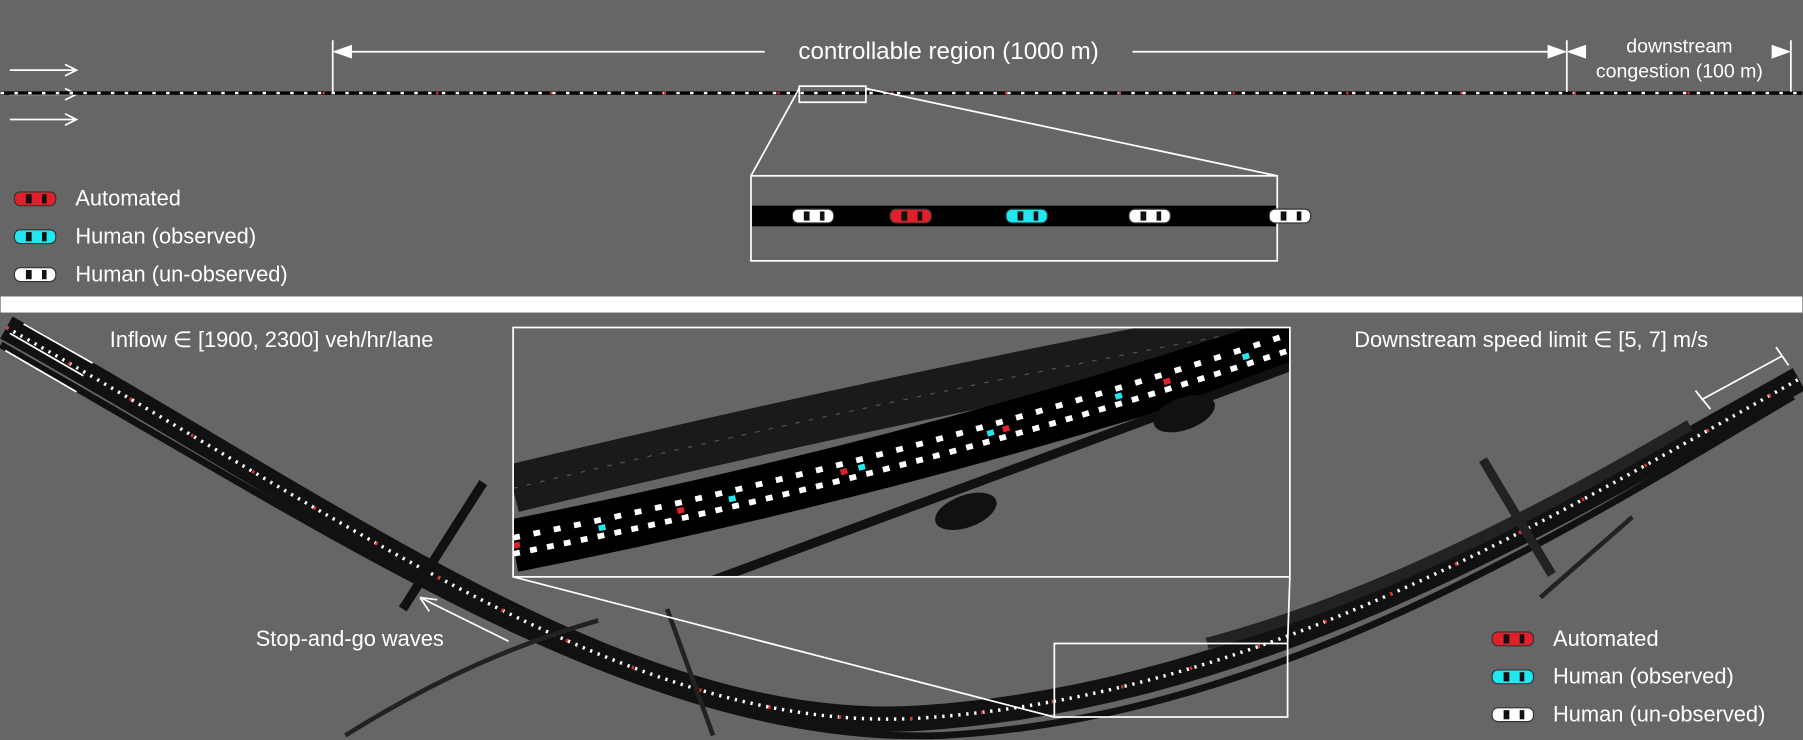  Describe the element at coordinates (1061, 66) in the screenshot. I see `region-dimension` at that location.